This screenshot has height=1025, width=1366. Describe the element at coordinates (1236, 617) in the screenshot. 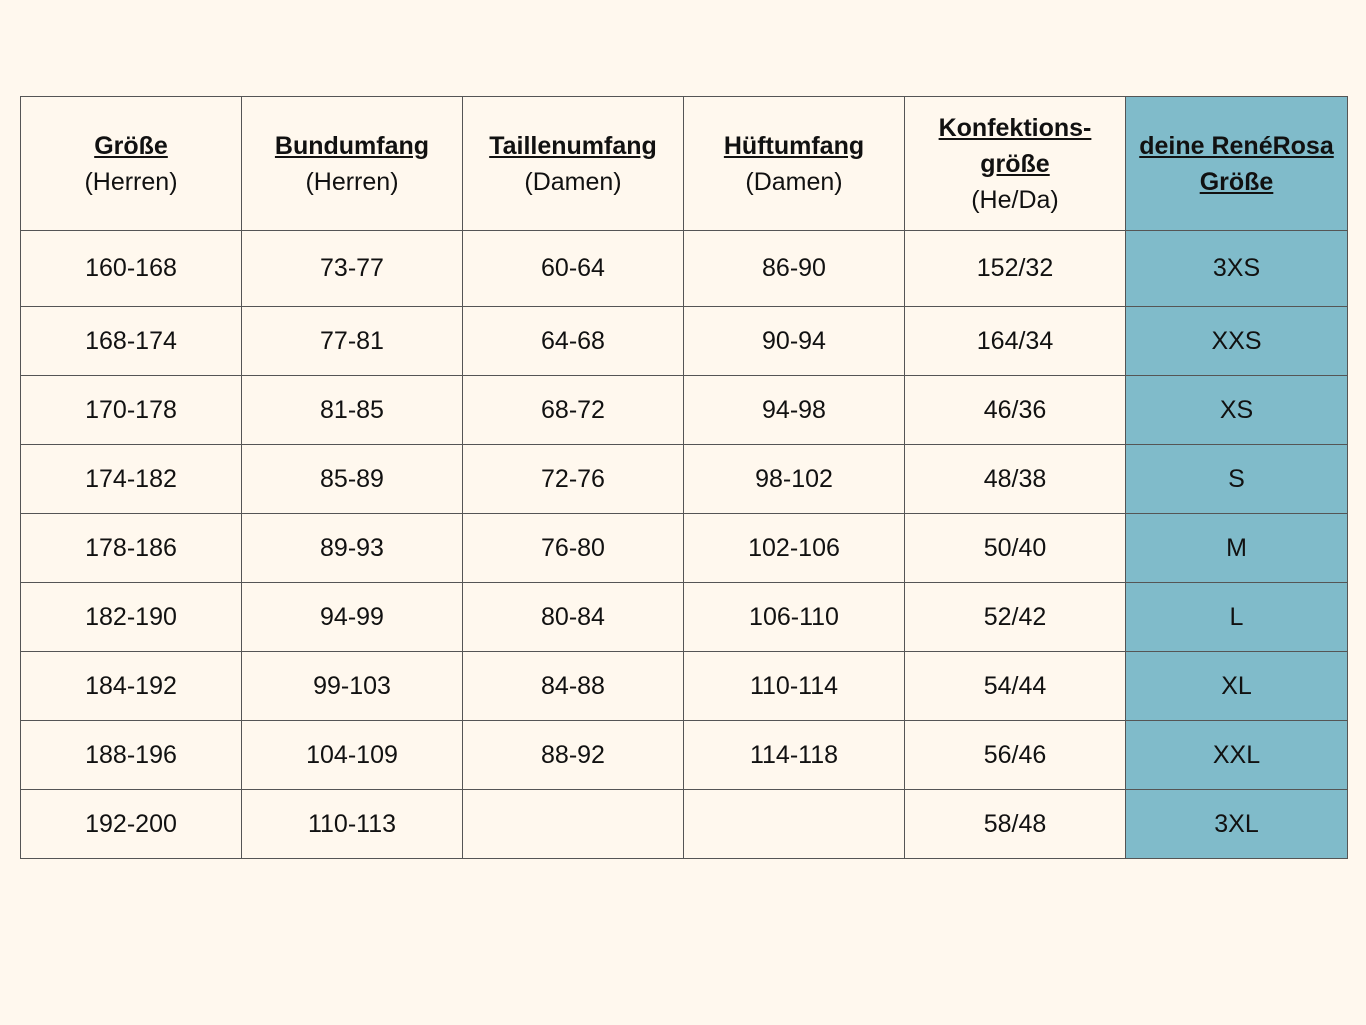

I see `renerosa-size-cell: L` at that location.